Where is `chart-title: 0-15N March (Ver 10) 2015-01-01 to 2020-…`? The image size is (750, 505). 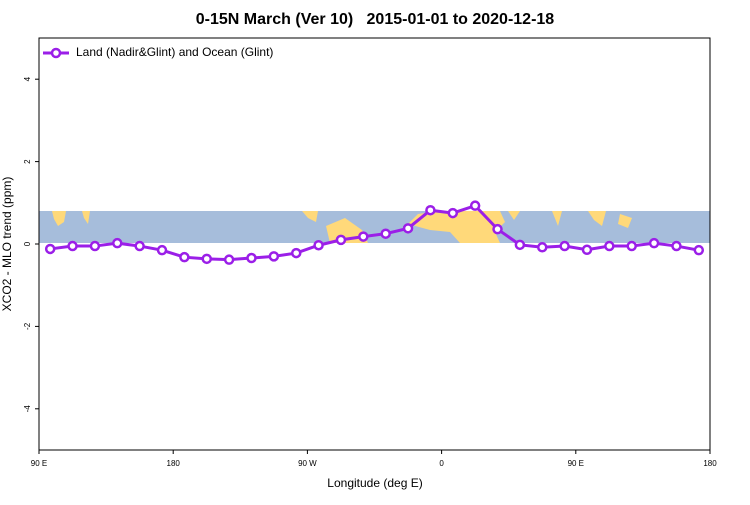 chart-title: 0-15N March (Ver 10) 2015-01-01 to 2020-… is located at coordinates (375, 19).